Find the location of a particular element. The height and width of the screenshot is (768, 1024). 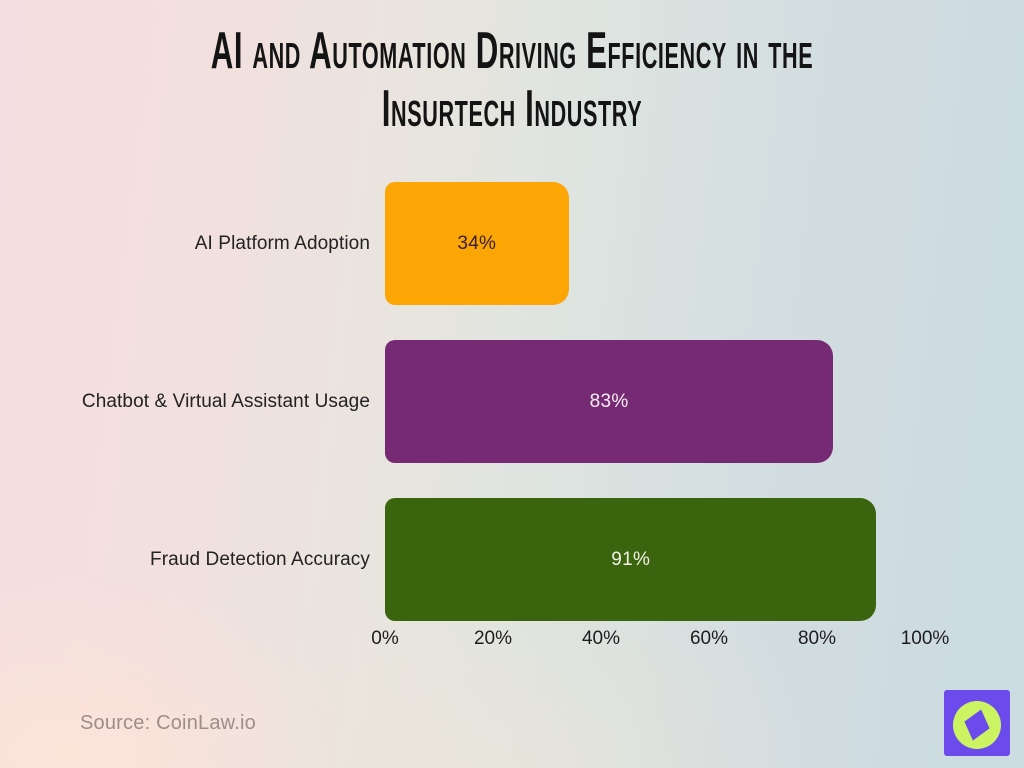

x-axis-tick-100pct: 100% is located at coordinates (925, 638).